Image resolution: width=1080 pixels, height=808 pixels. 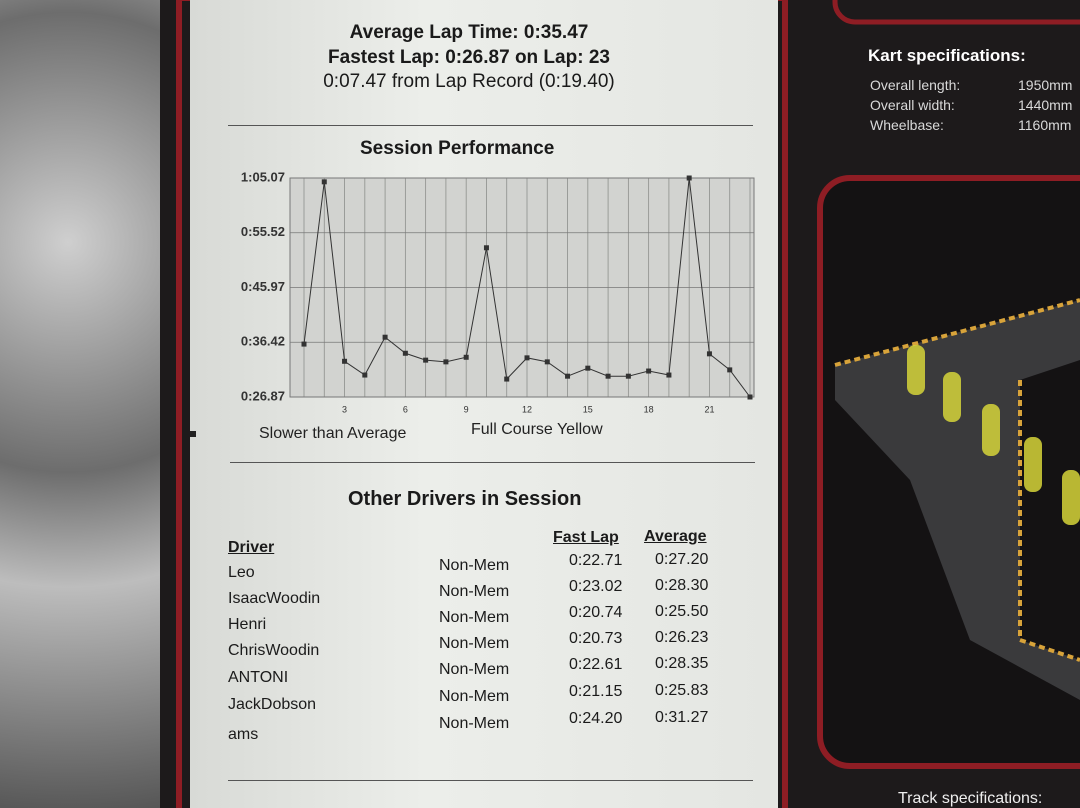 What do you see at coordinates (956, 12) in the screenshot?
I see `frame` at bounding box center [956, 12].